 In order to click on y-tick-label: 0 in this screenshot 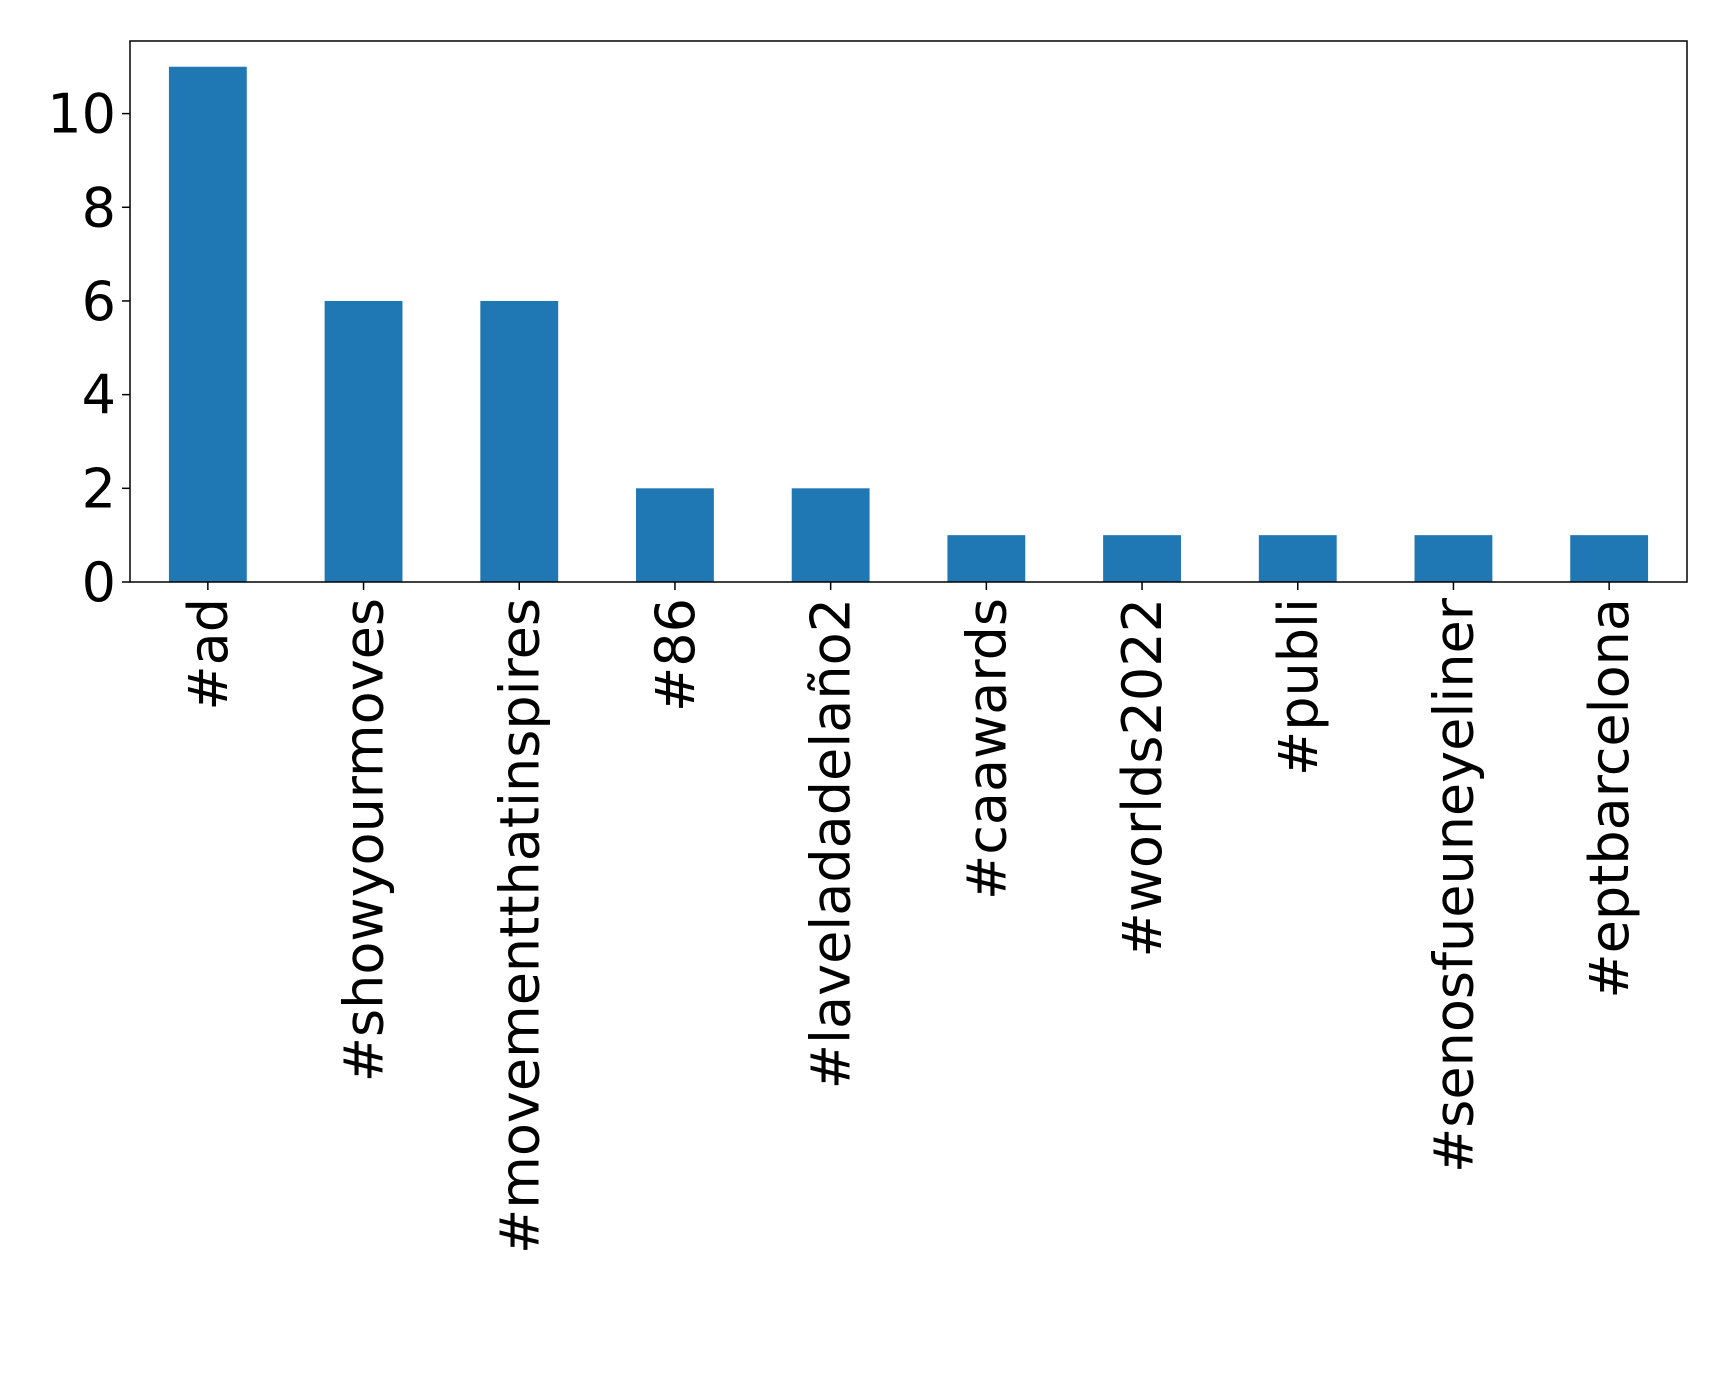, I will do `click(99, 582)`.